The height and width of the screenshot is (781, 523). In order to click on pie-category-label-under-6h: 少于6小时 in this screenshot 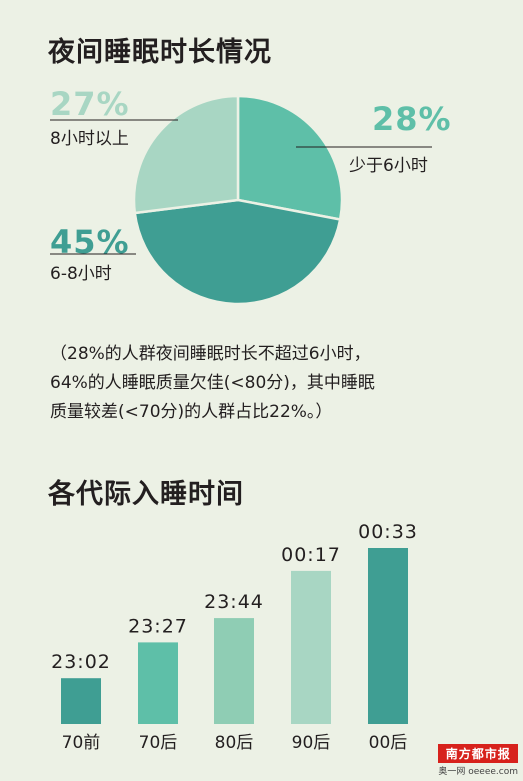, I will do `click(388, 166)`.